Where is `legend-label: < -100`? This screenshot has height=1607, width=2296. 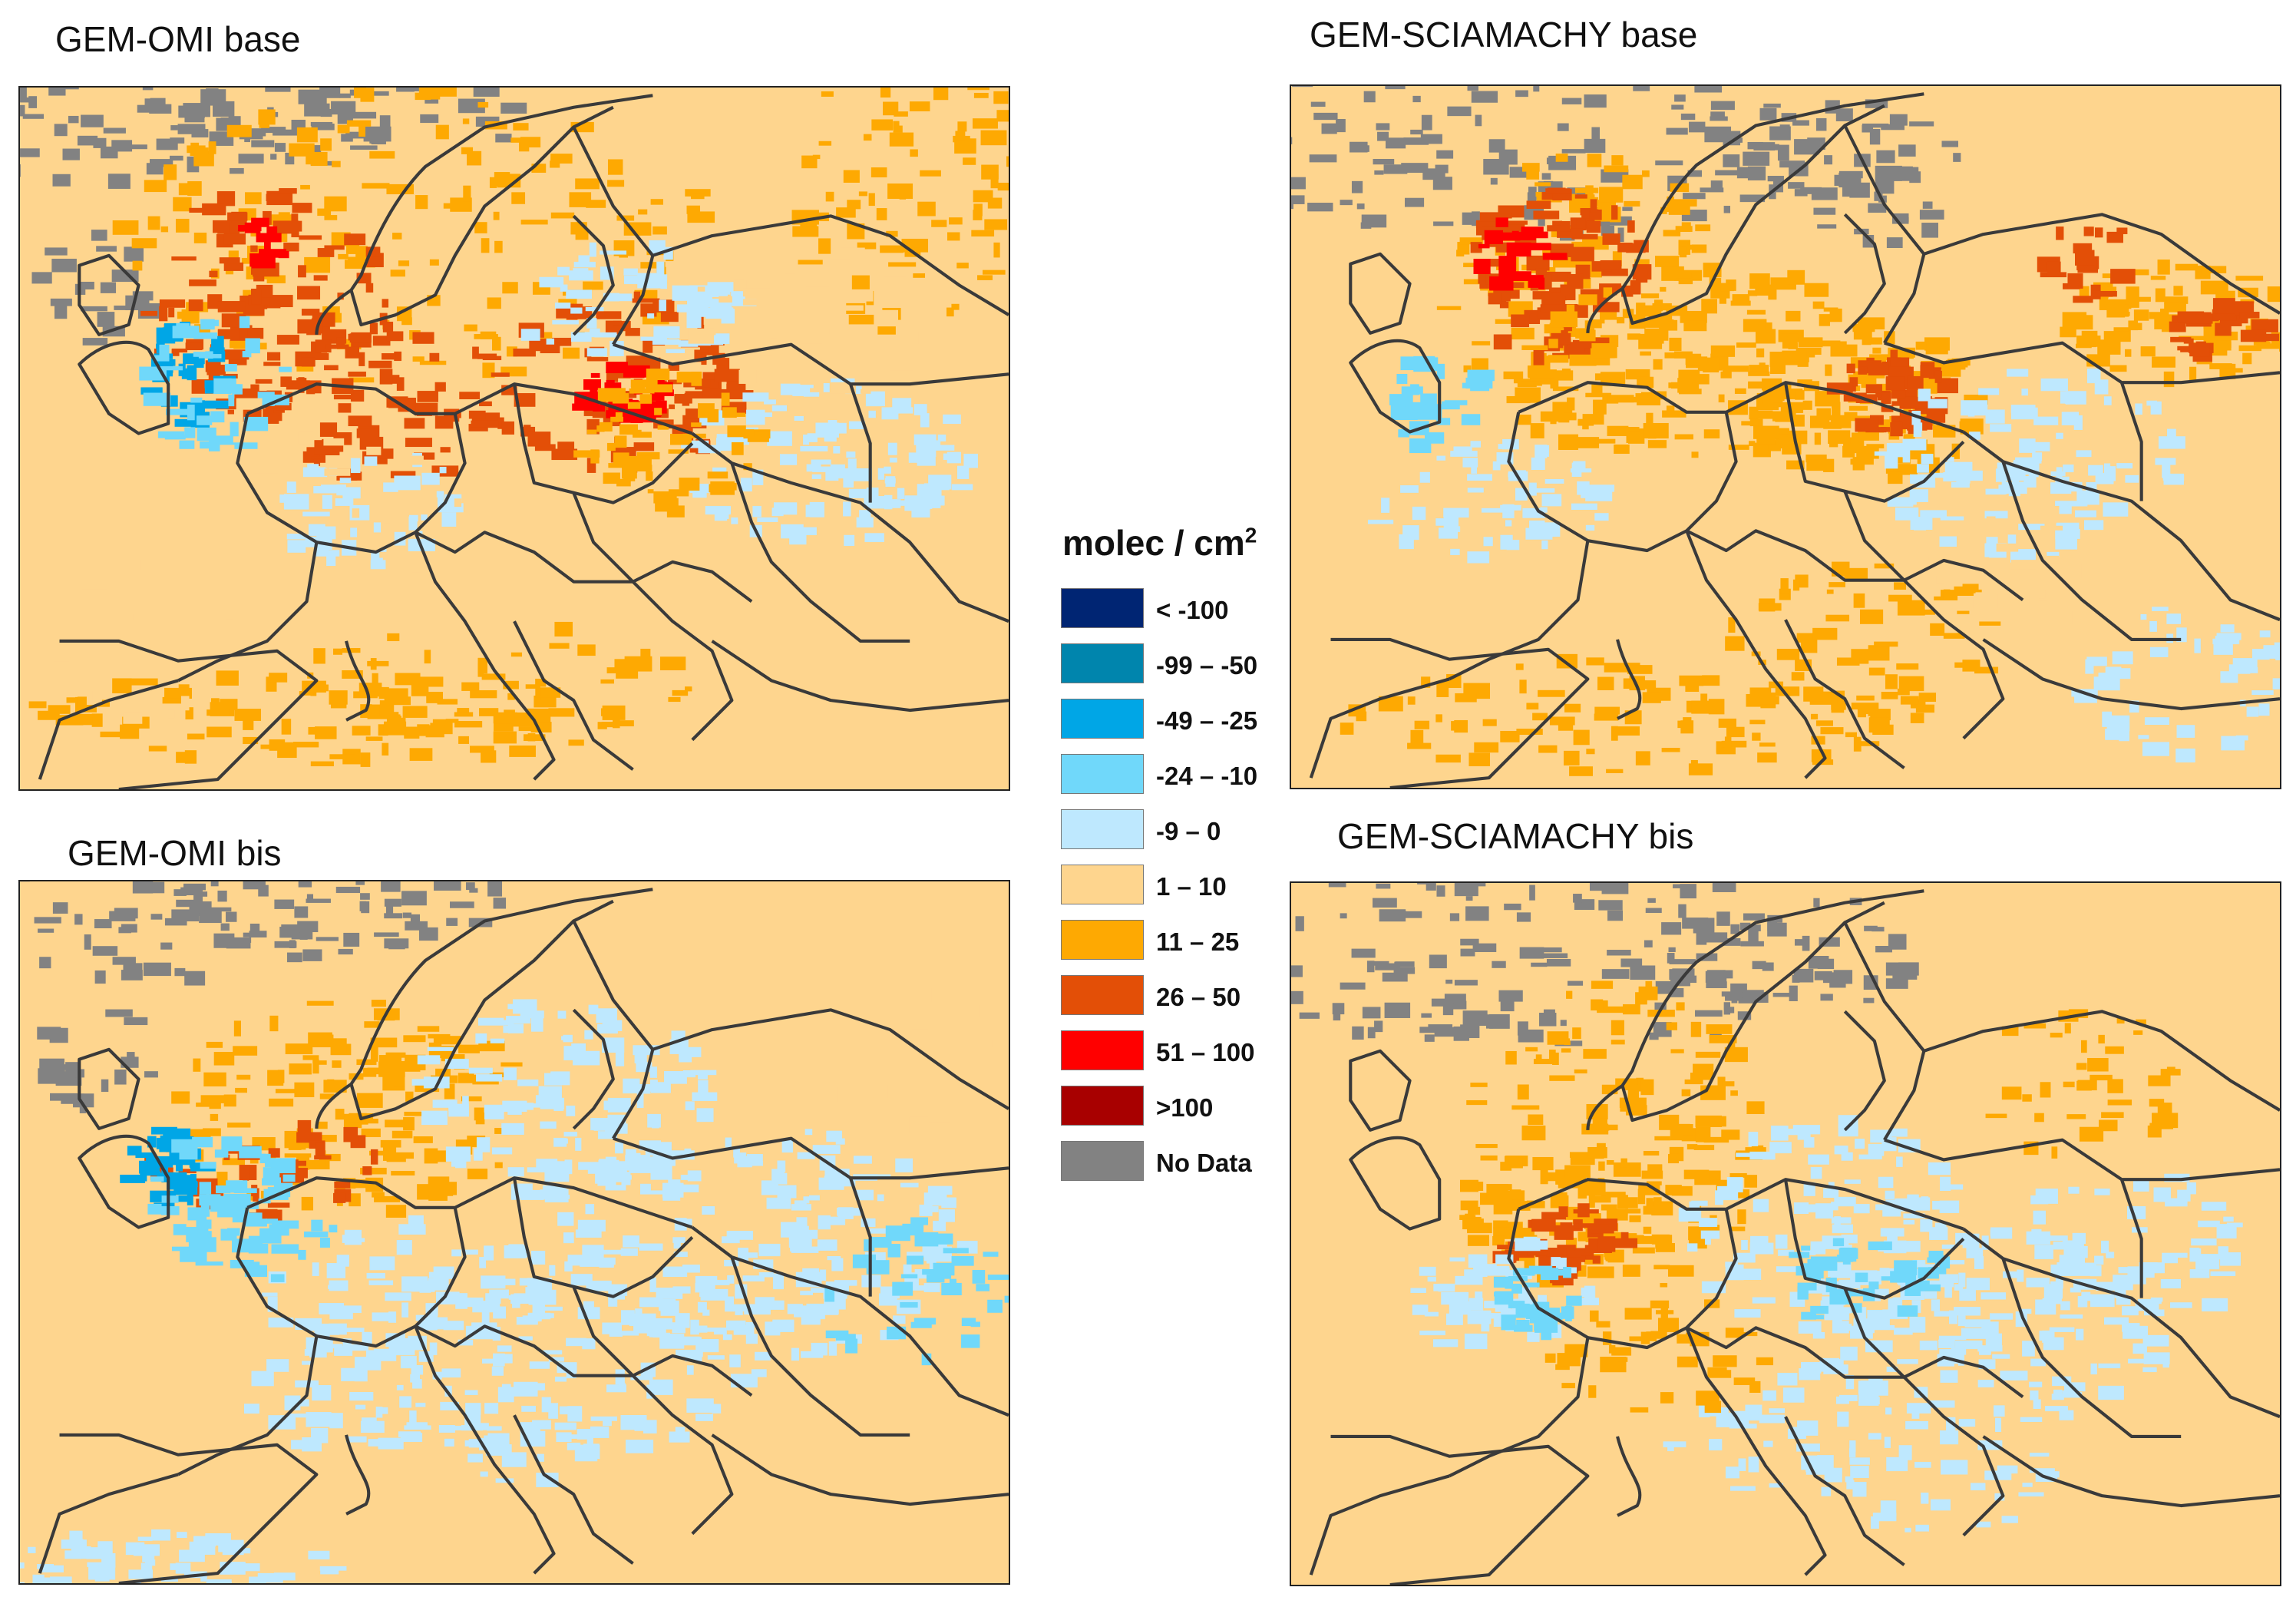
legend-label: < -100 is located at coordinates (1192, 610).